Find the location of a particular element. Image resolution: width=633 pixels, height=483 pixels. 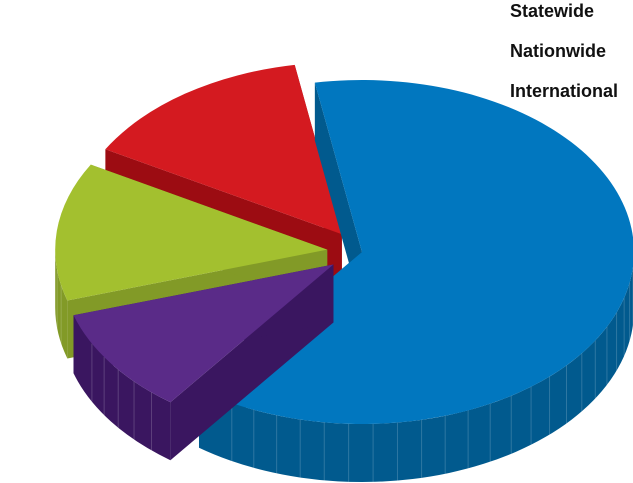

pie-slice-1-top is located at coordinates (203, 333).